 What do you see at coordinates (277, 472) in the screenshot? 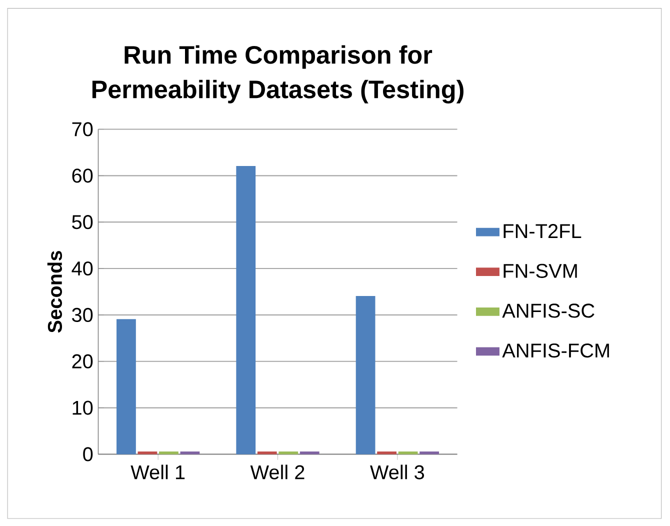
I see `x-tick-label: Well 2` at bounding box center [277, 472].